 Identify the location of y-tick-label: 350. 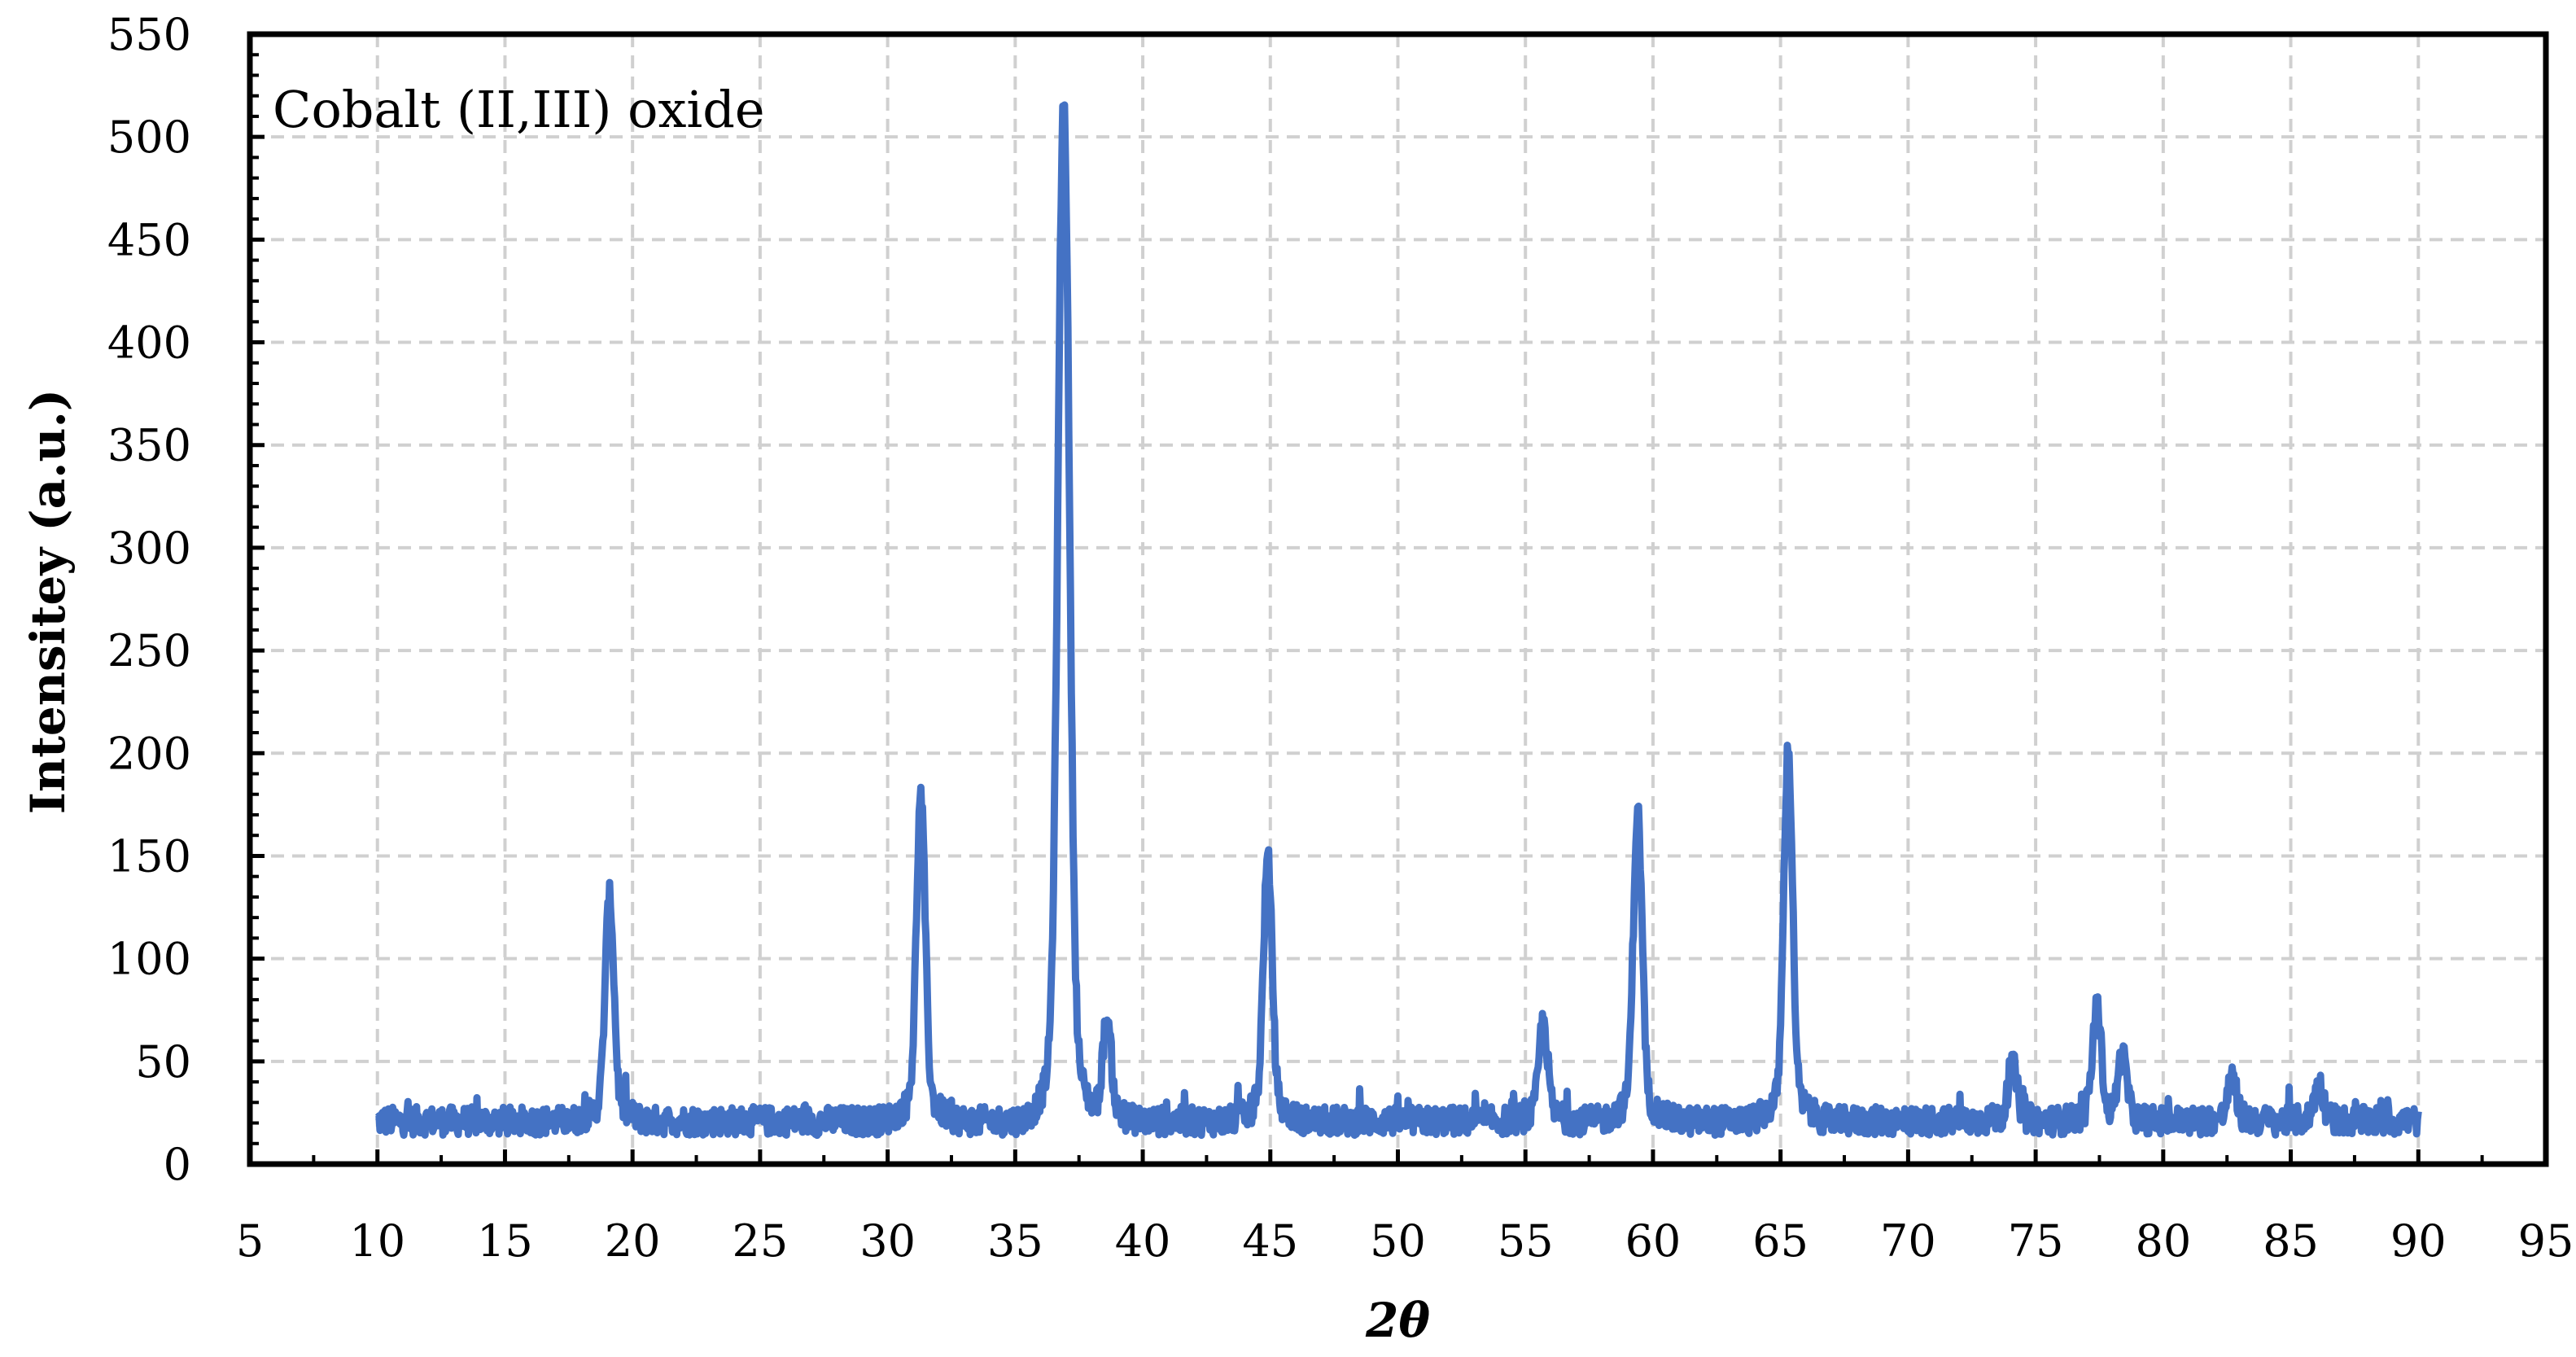
(149, 445).